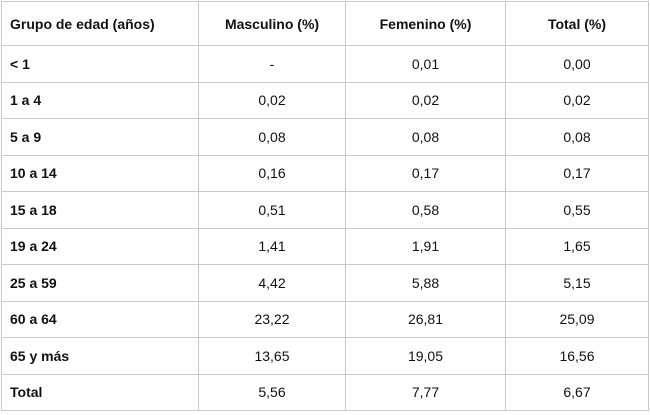 Image resolution: width=650 pixels, height=415 pixels. What do you see at coordinates (425, 356) in the screenshot?
I see `table-cell: 19,05` at bounding box center [425, 356].